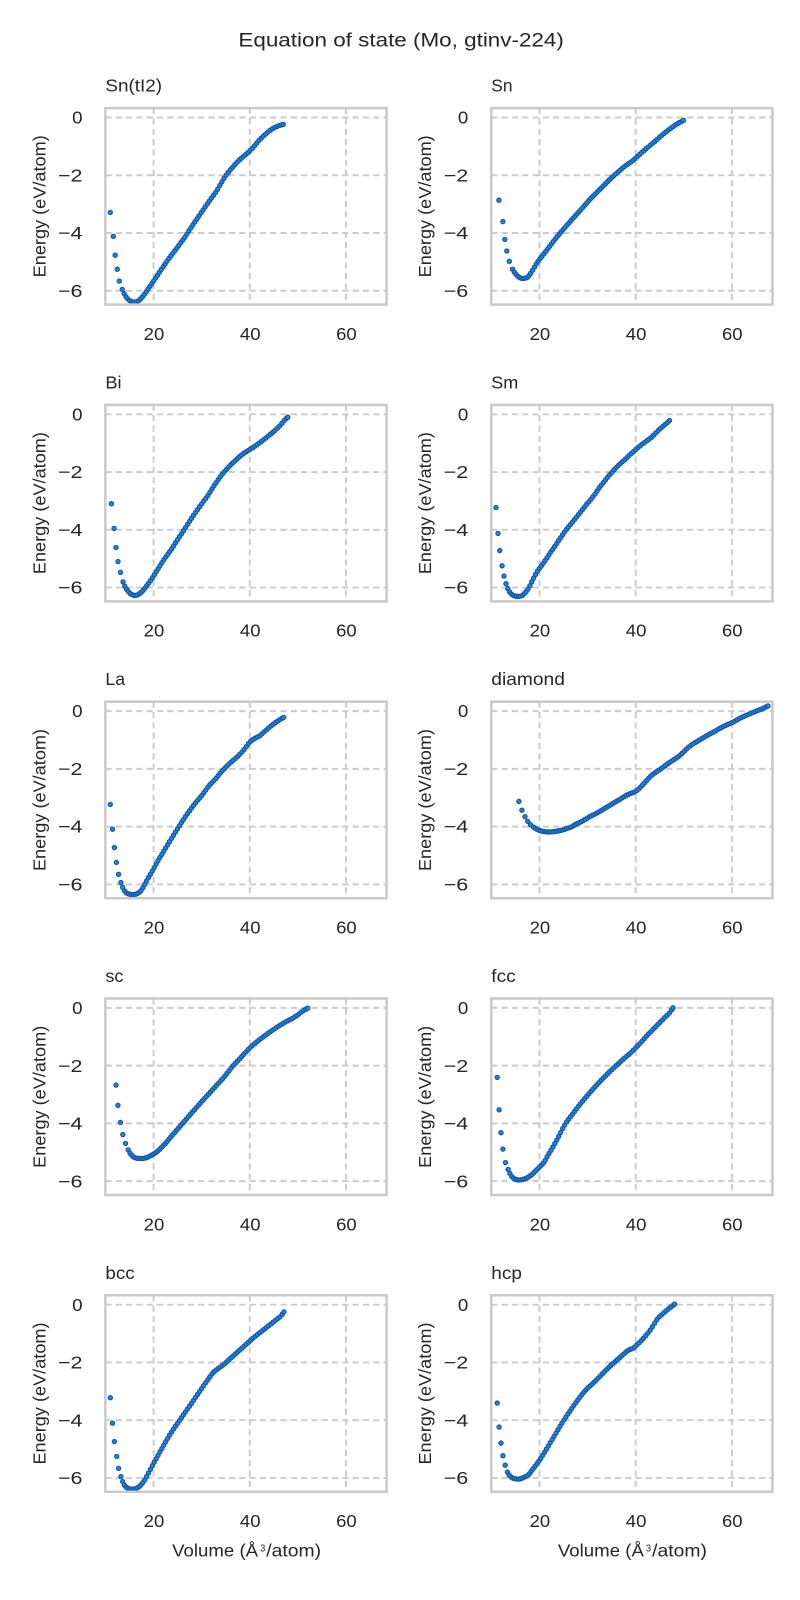  I want to click on svg-text: sc, so click(114, 976).